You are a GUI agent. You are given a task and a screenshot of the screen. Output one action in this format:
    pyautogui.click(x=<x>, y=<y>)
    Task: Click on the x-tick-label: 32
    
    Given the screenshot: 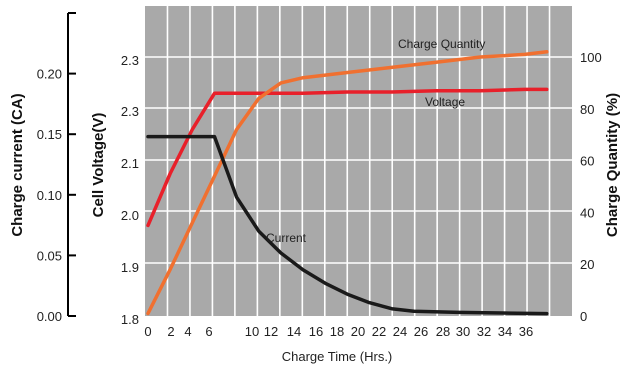 What is the action you would take?
    pyautogui.click(x=484, y=331)
    